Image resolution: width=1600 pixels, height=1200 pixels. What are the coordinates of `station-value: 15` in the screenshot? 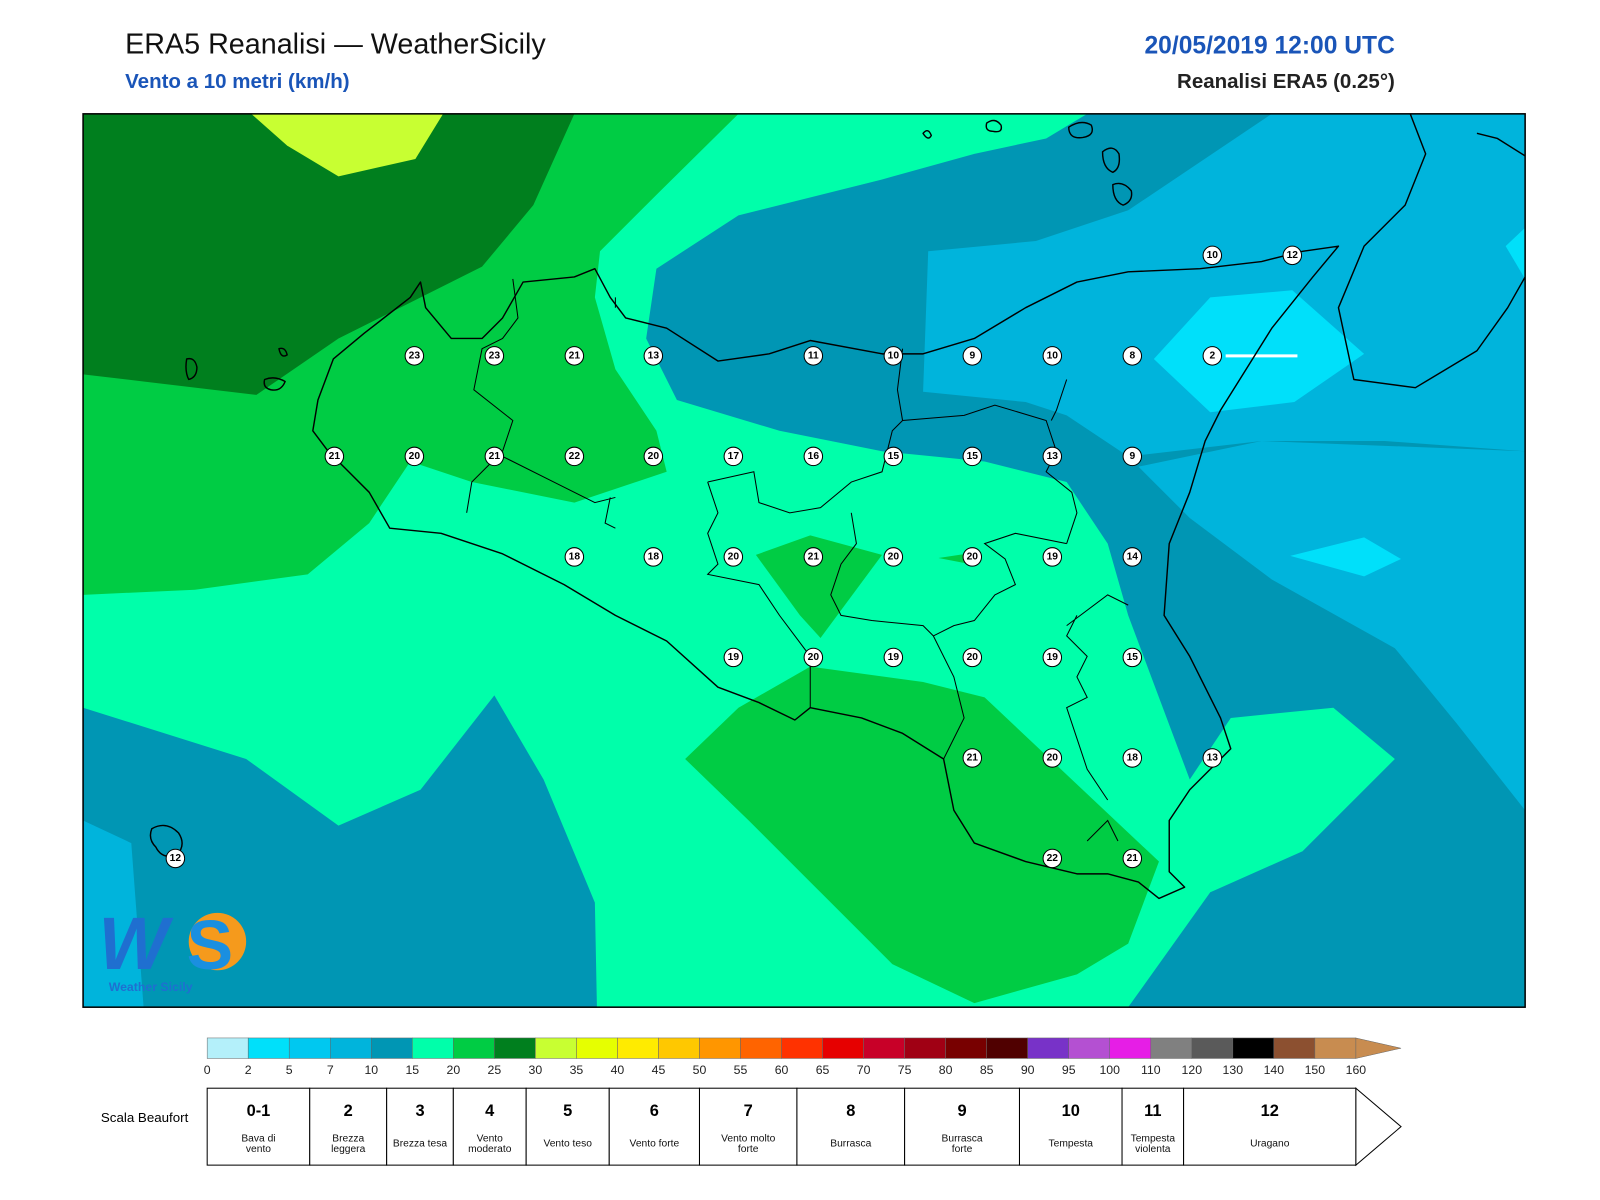 It's located at (973, 456).